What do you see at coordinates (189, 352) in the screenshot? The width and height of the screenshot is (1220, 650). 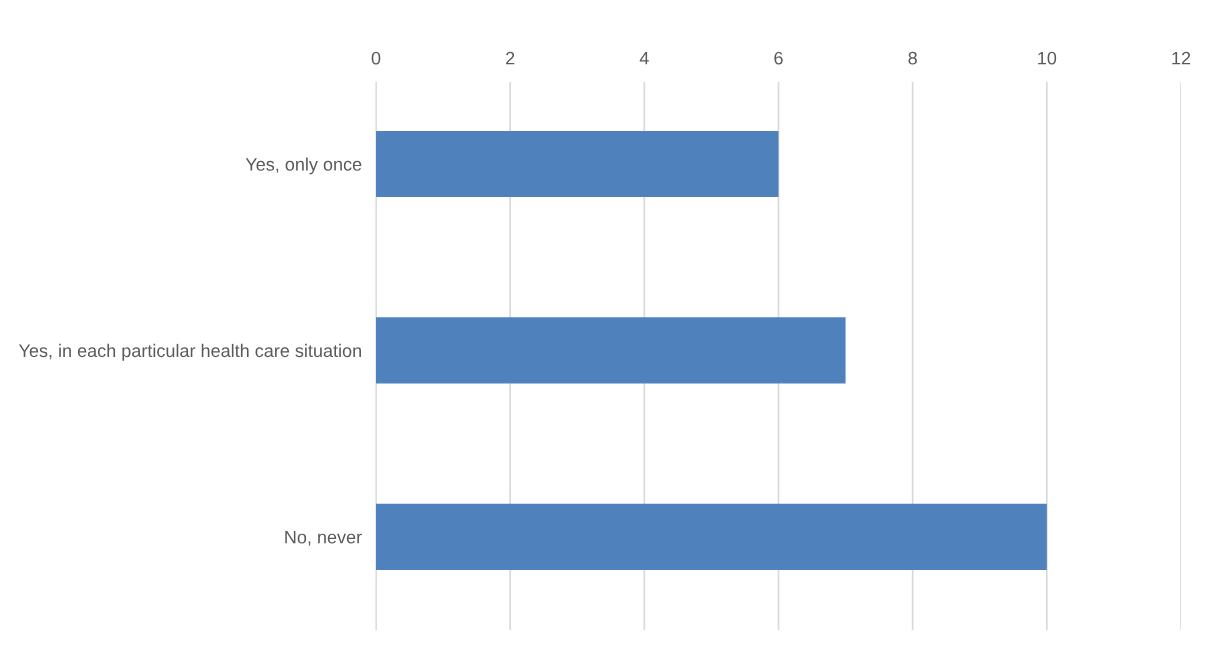 I see `y-tick-label: Yes, in each particular health care situation` at bounding box center [189, 352].